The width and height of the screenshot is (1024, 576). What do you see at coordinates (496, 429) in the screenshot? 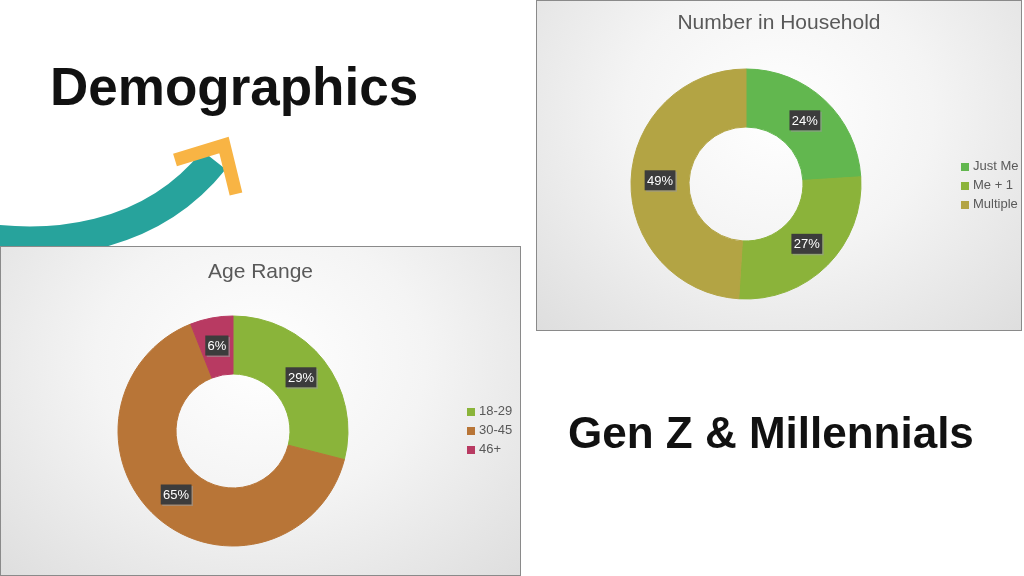
I see `legend-label: 30-45` at bounding box center [496, 429].